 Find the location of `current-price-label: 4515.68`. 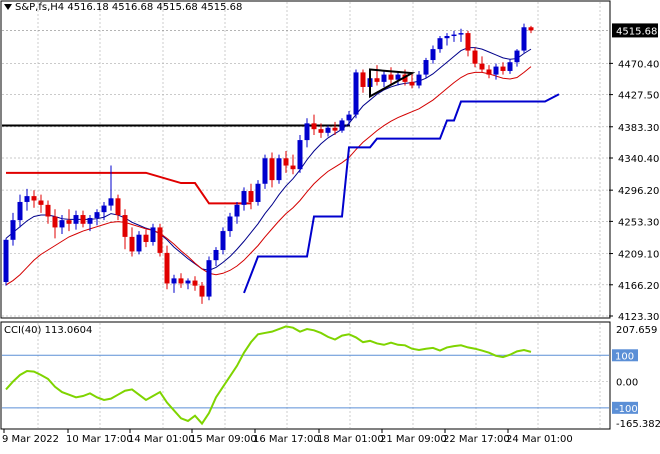

current-price-label: 4515.68 is located at coordinates (636, 31).